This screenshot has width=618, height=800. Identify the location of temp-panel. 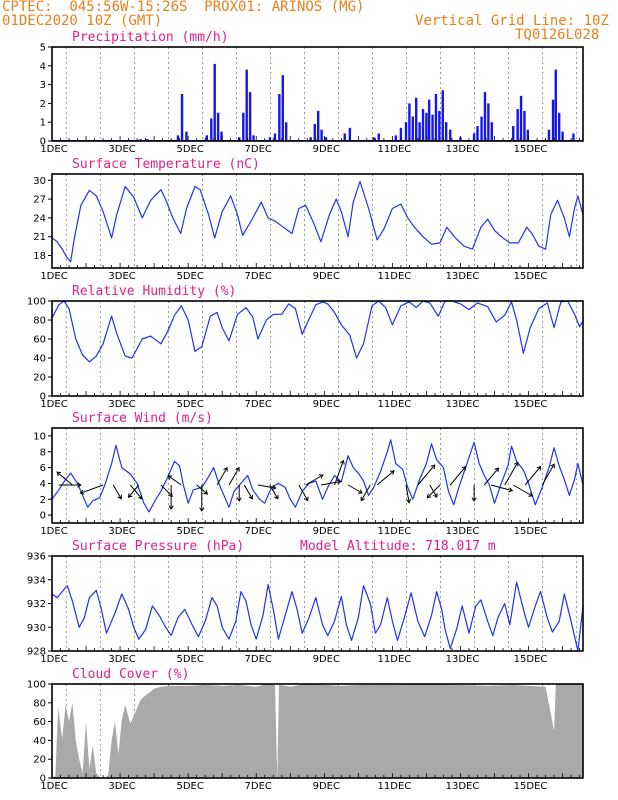
(316, 221).